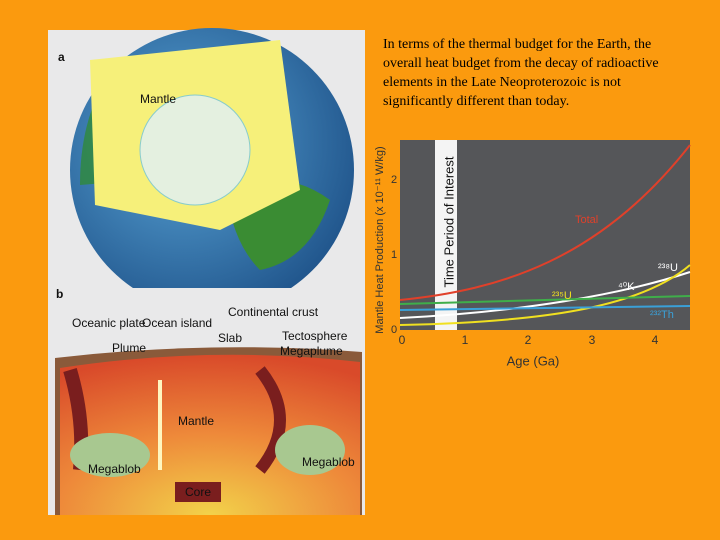 Image resolution: width=720 pixels, height=540 pixels. What do you see at coordinates (195, 150) in the screenshot?
I see `core` at bounding box center [195, 150].